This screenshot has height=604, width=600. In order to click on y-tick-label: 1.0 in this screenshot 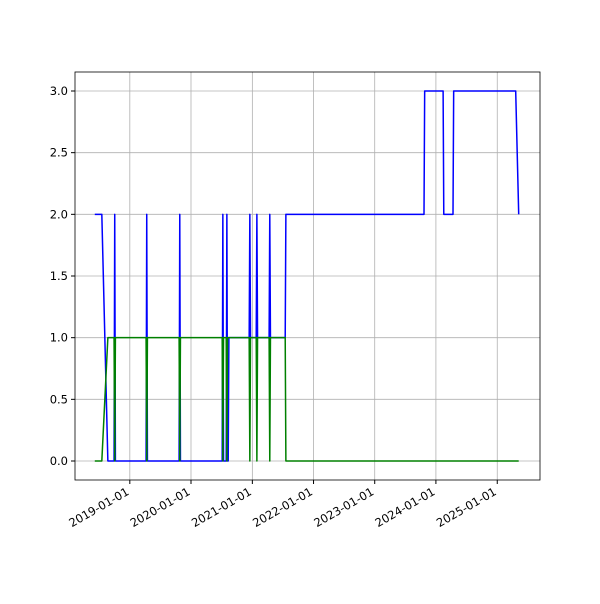, I will do `click(59, 338)`.